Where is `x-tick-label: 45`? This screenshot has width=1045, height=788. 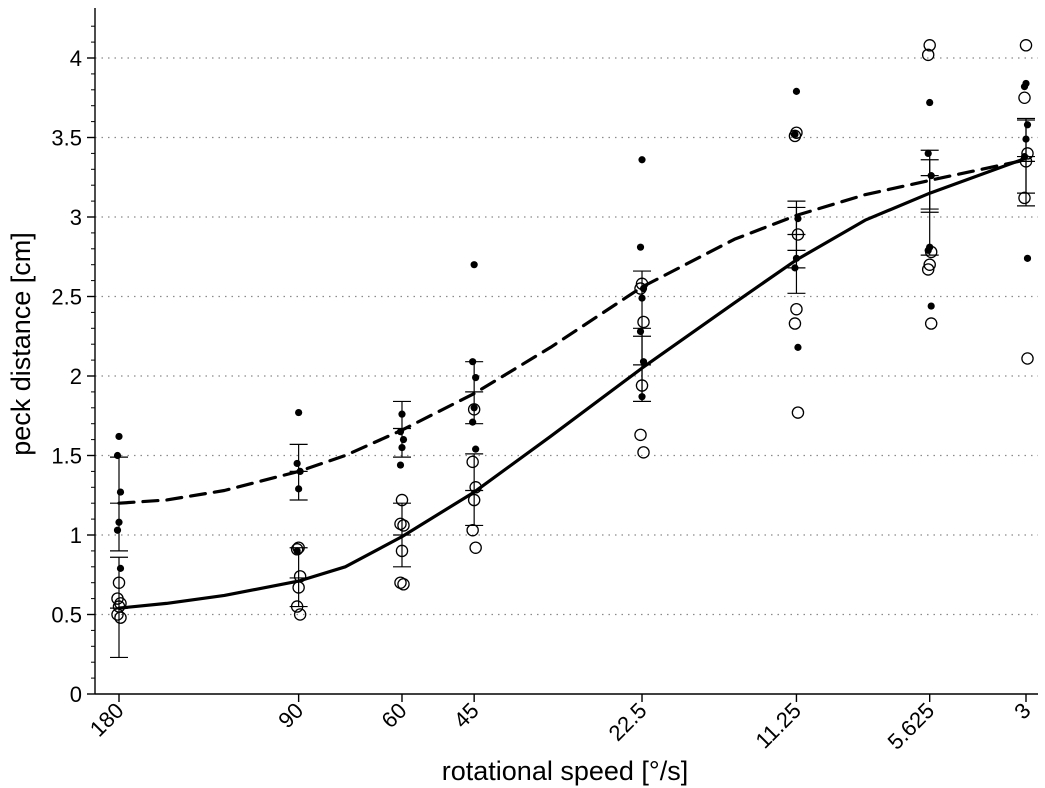
x-tick-label: 45 is located at coordinates (466, 715).